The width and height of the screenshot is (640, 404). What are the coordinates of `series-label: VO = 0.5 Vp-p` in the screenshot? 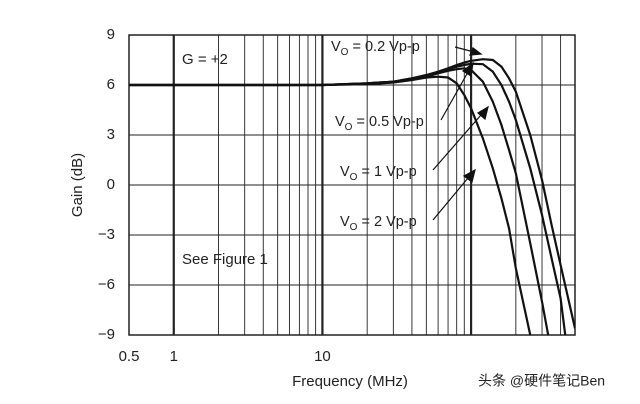 It's located at (379, 123).